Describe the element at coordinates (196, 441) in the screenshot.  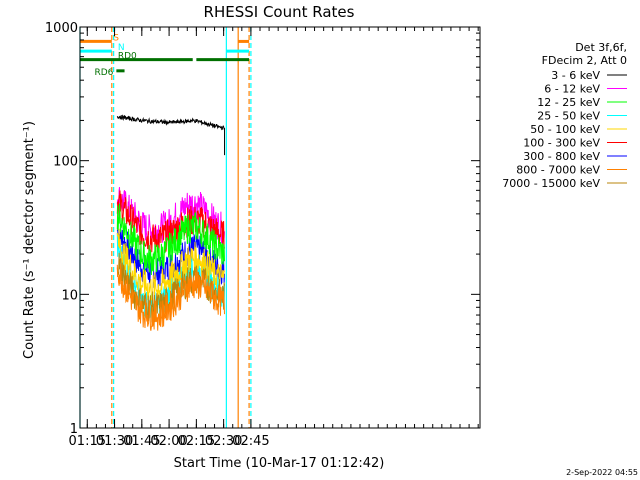
I see `x-tick-label: 02:15` at that location.